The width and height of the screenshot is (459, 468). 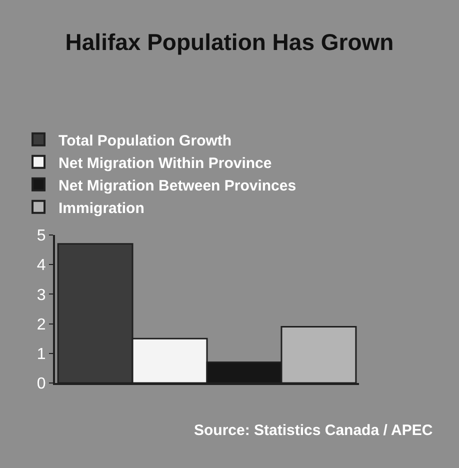 What do you see at coordinates (313, 430) in the screenshot?
I see `source-note: Source: Statistics Canada / APEC` at bounding box center [313, 430].